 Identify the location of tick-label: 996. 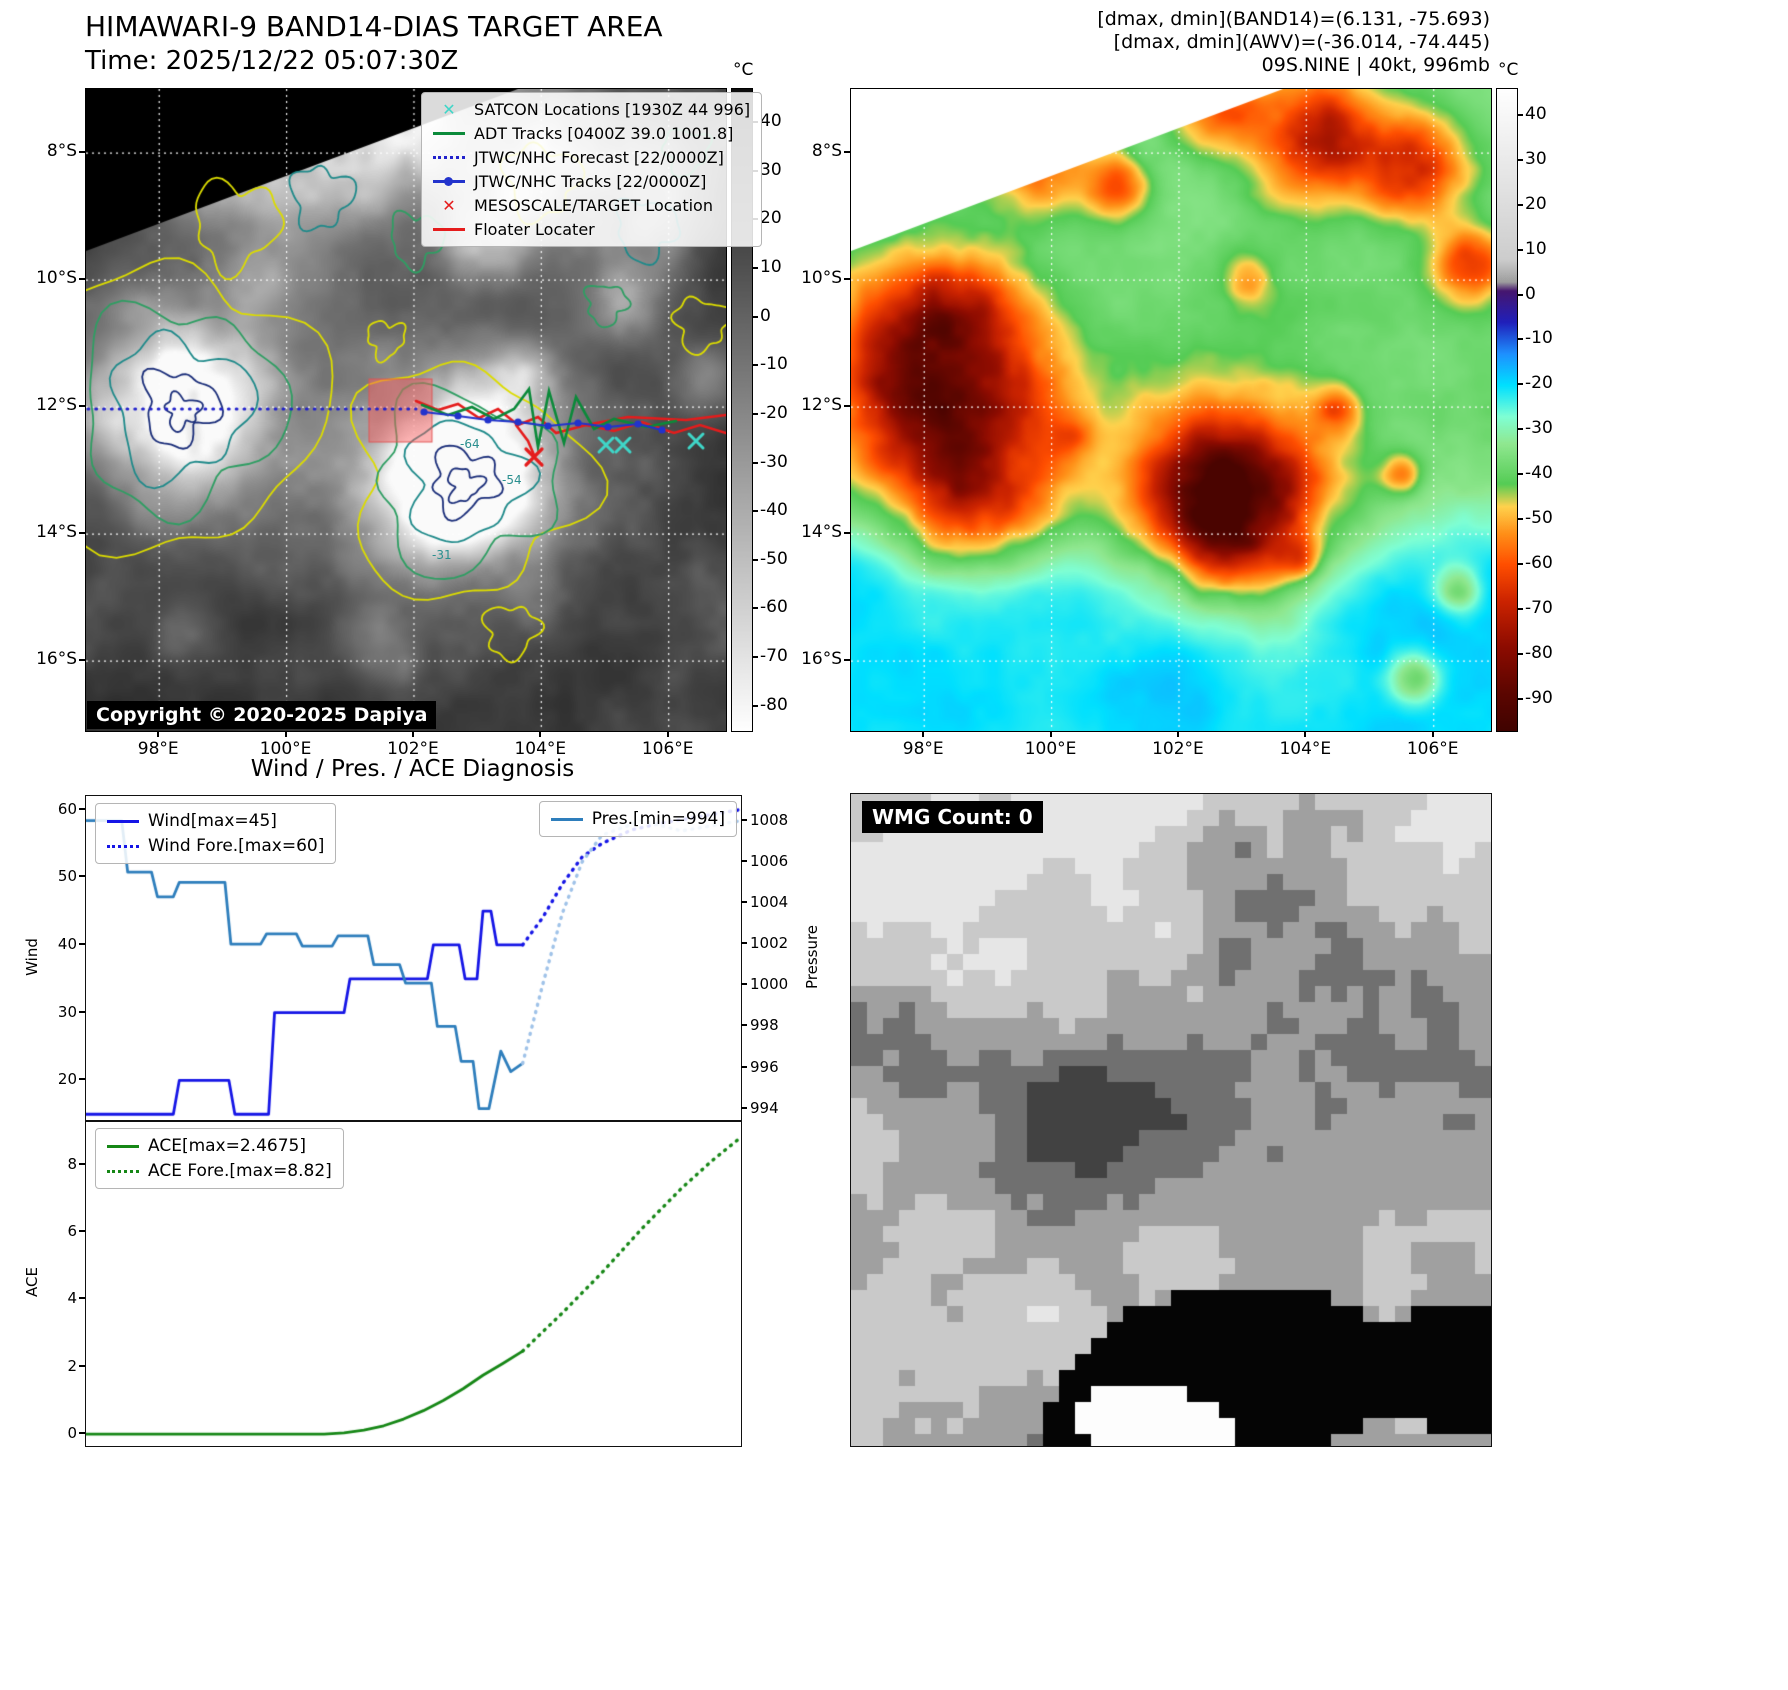
(764, 1066).